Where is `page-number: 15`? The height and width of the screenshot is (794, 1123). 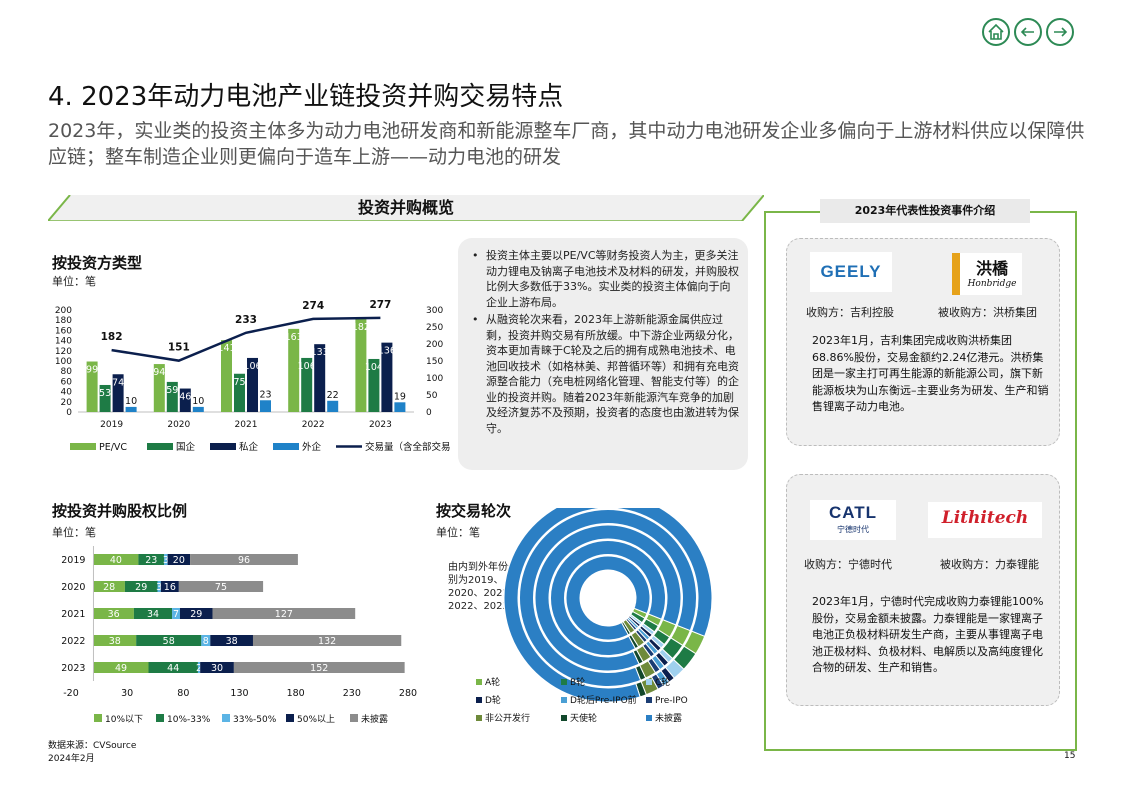 page-number: 15 is located at coordinates (1070, 756).